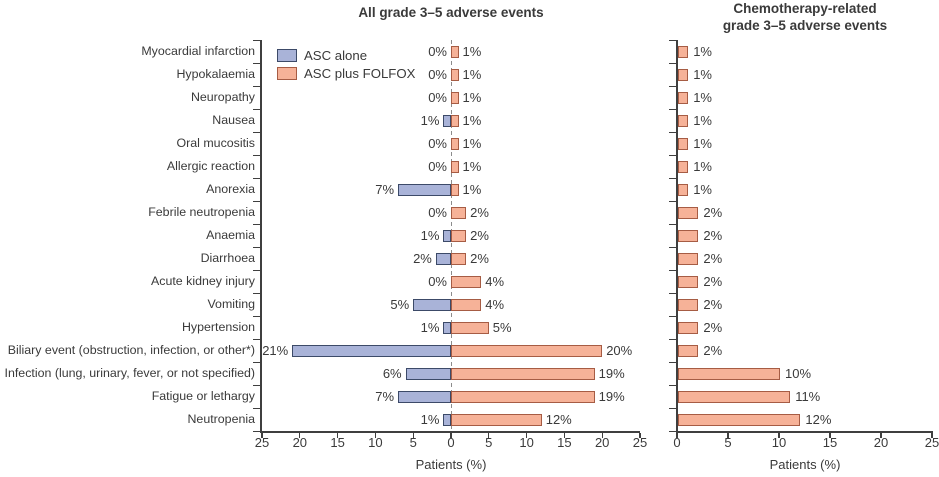 This screenshot has width=939, height=477. I want to click on legend-item-asc-alone: ASC alone, so click(346, 55).